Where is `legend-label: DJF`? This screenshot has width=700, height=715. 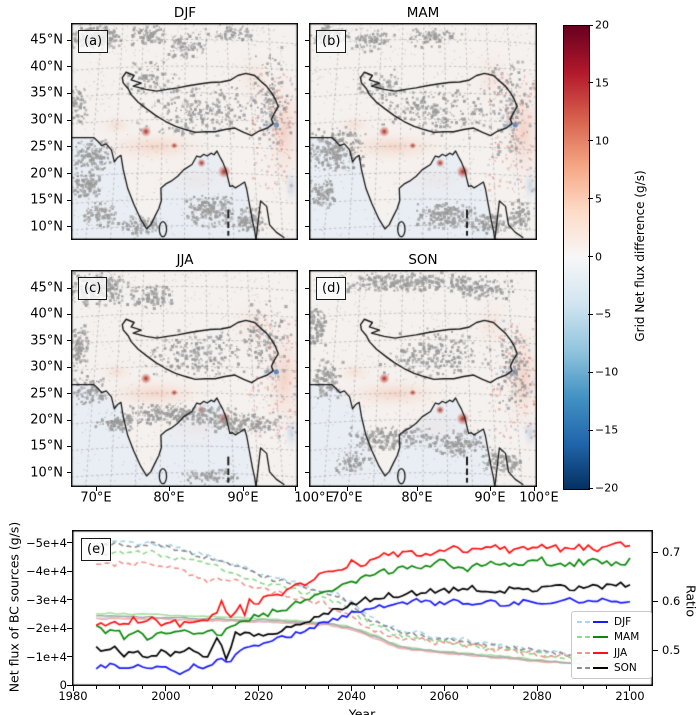
legend-label: DJF is located at coordinates (623, 621).